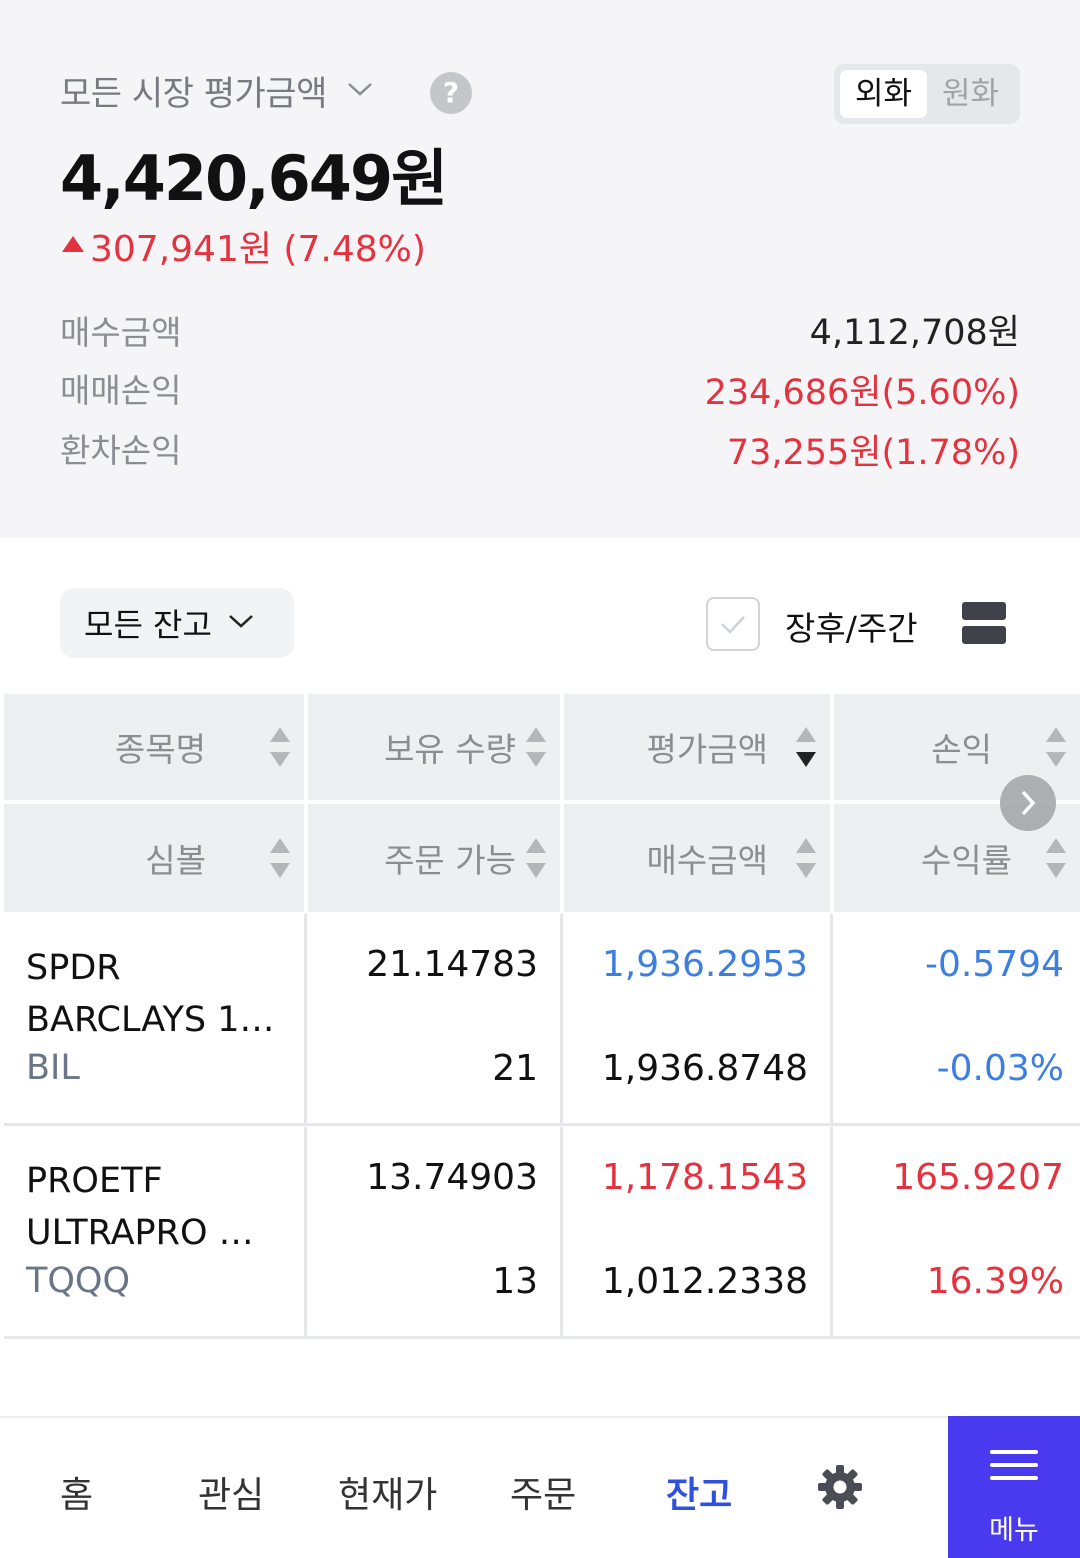 This screenshot has height=1558, width=1080. What do you see at coordinates (515, 1068) in the screenshot?
I see `orderable-quantity: 21` at bounding box center [515, 1068].